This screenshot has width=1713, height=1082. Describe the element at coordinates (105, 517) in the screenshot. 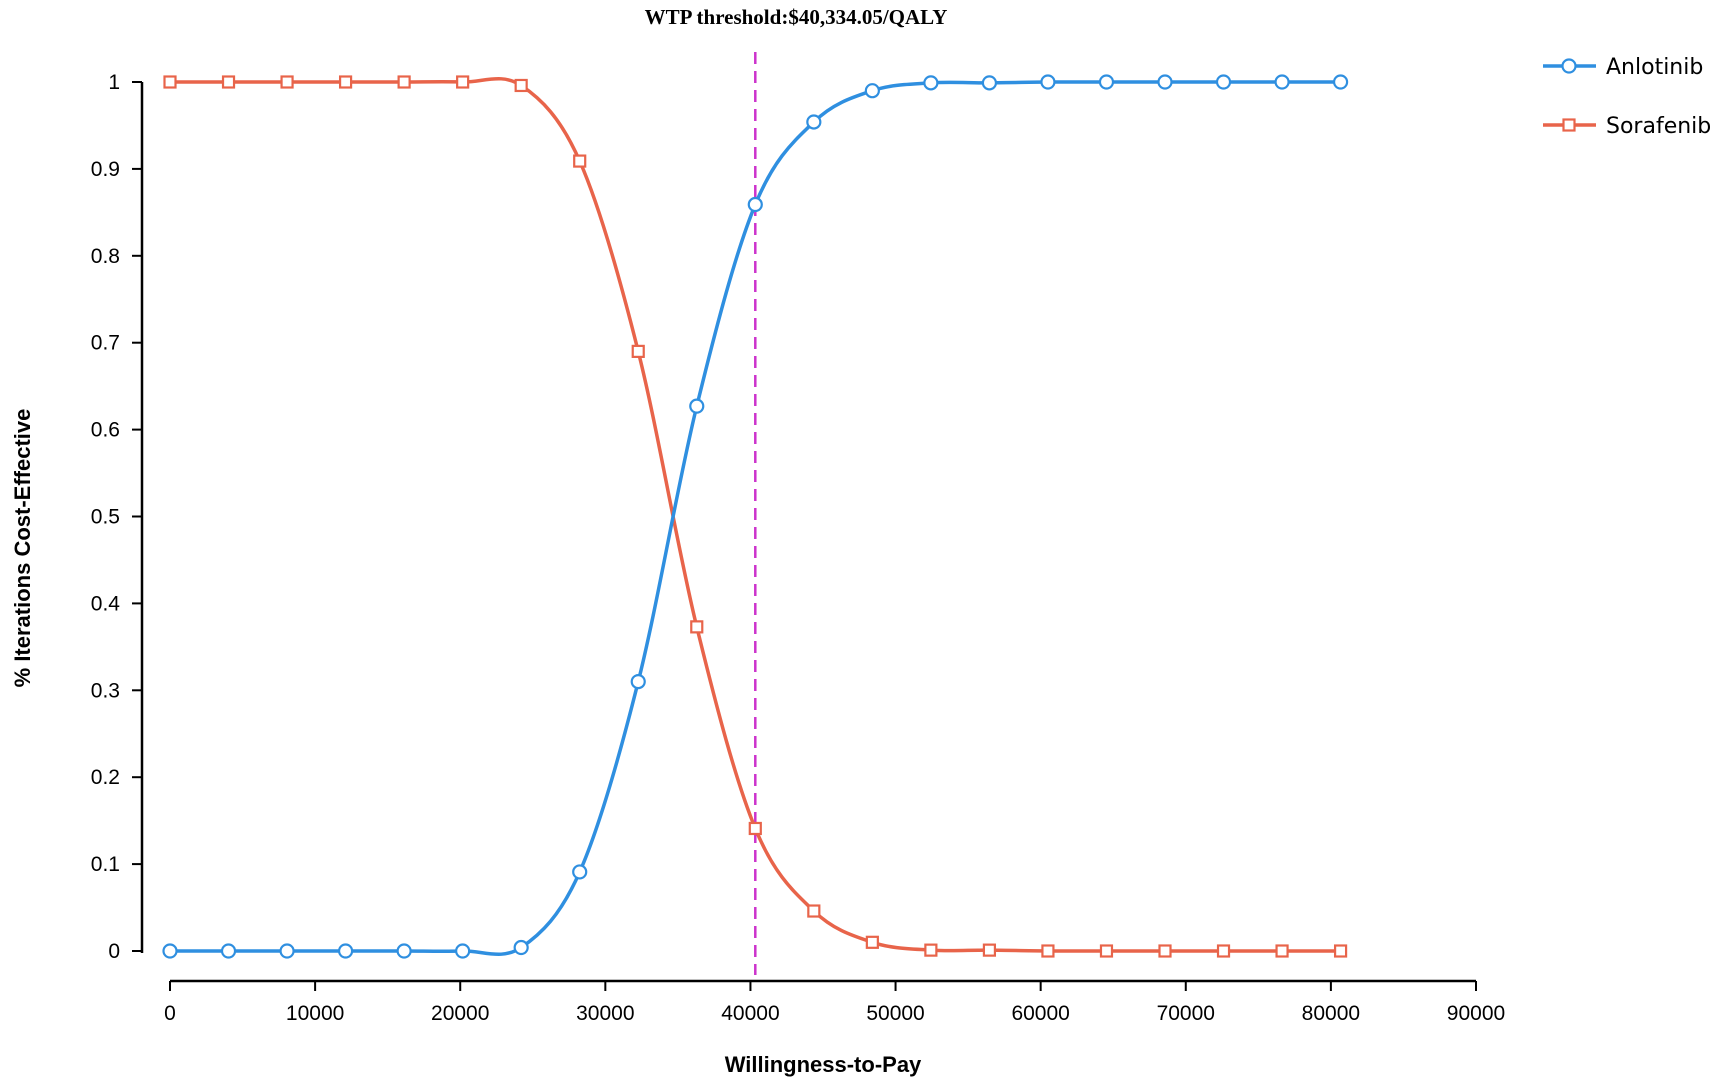

I see `y-tick-label: 0.5` at that location.